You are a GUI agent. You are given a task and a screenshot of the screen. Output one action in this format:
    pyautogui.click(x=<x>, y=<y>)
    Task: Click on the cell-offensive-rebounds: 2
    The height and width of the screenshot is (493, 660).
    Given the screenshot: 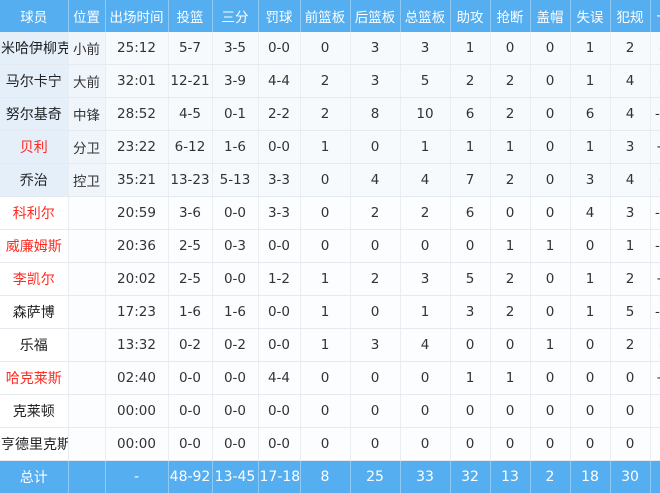 What is the action you would take?
    pyautogui.click(x=325, y=114)
    